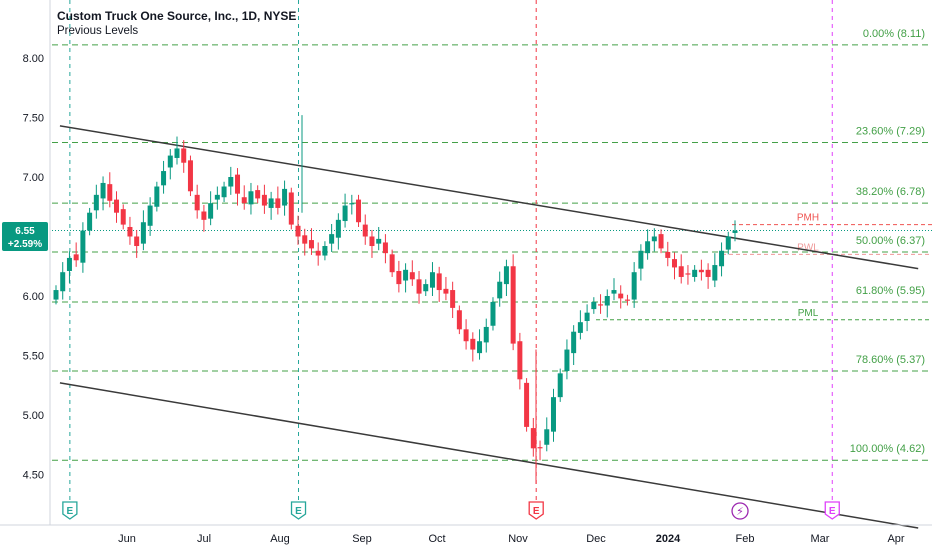  I want to click on dividend-marker, so click(740, 511).